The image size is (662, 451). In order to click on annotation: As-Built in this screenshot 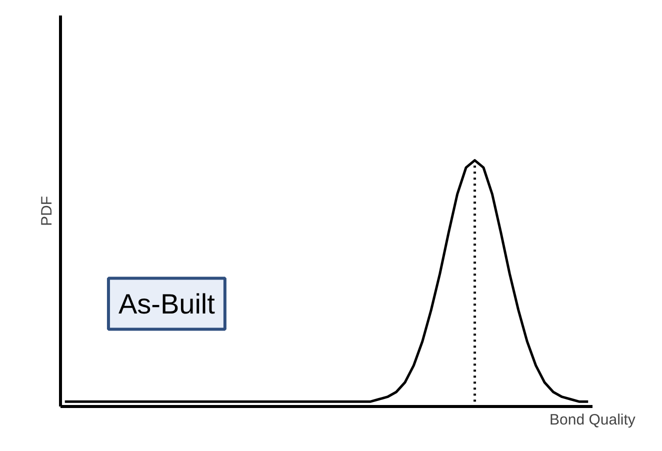, I will do `click(167, 304)`.